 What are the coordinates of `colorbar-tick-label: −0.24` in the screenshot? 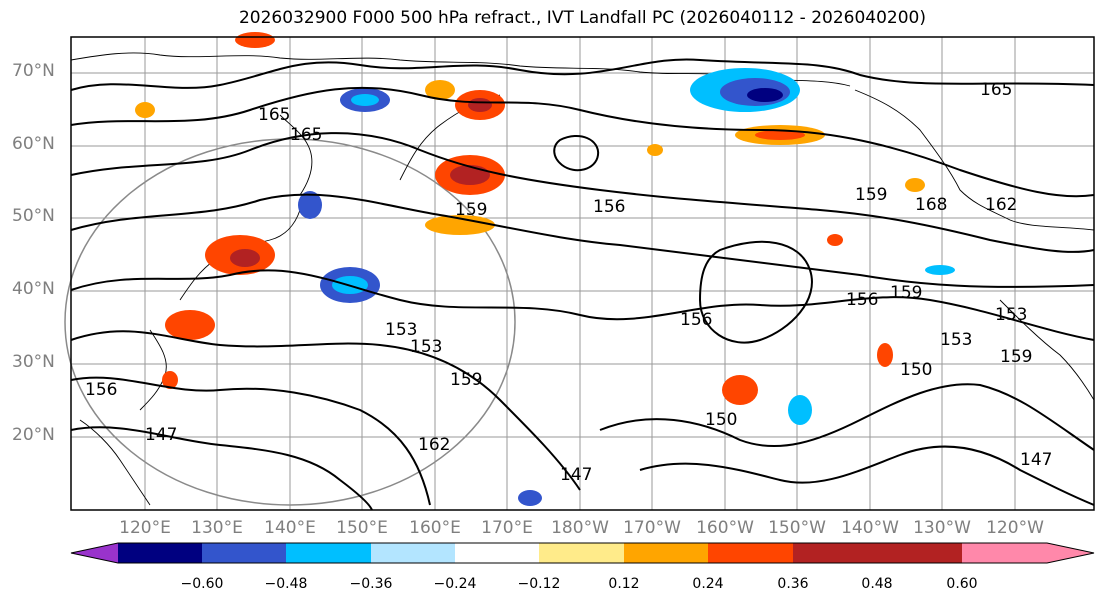 It's located at (455, 584).